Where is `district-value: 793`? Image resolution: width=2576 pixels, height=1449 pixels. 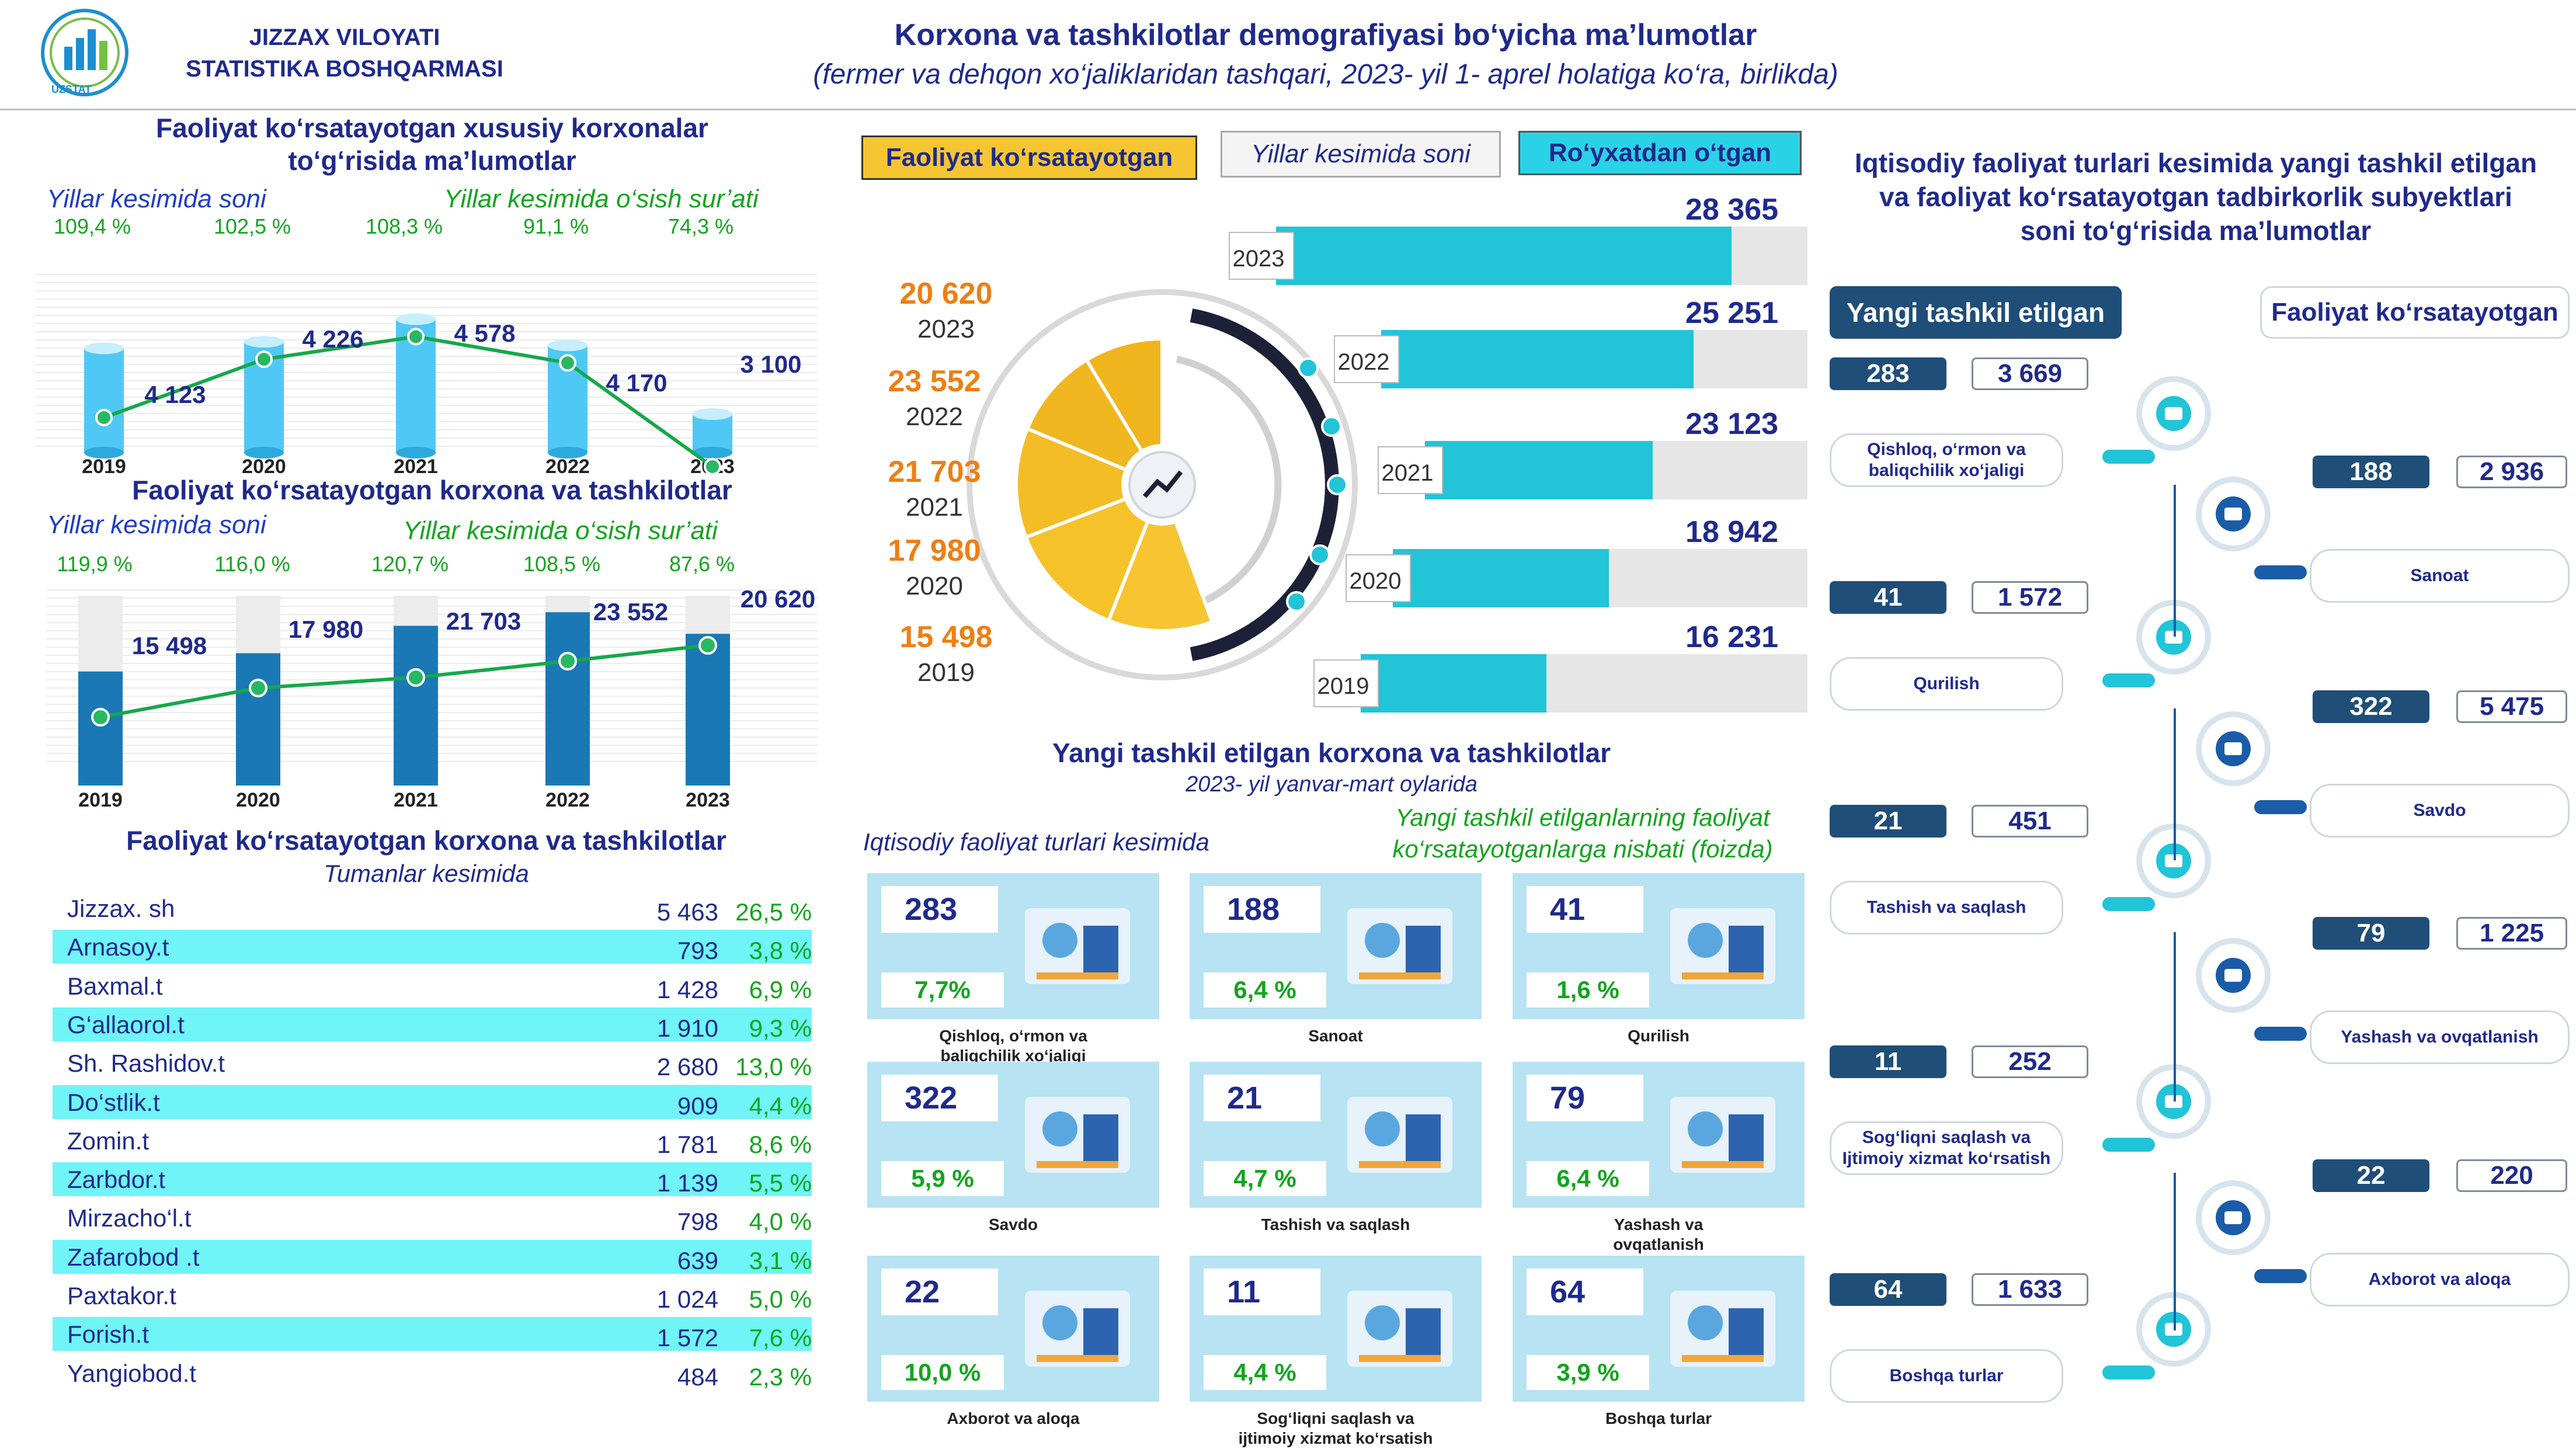 district-value: 793 is located at coordinates (698, 951).